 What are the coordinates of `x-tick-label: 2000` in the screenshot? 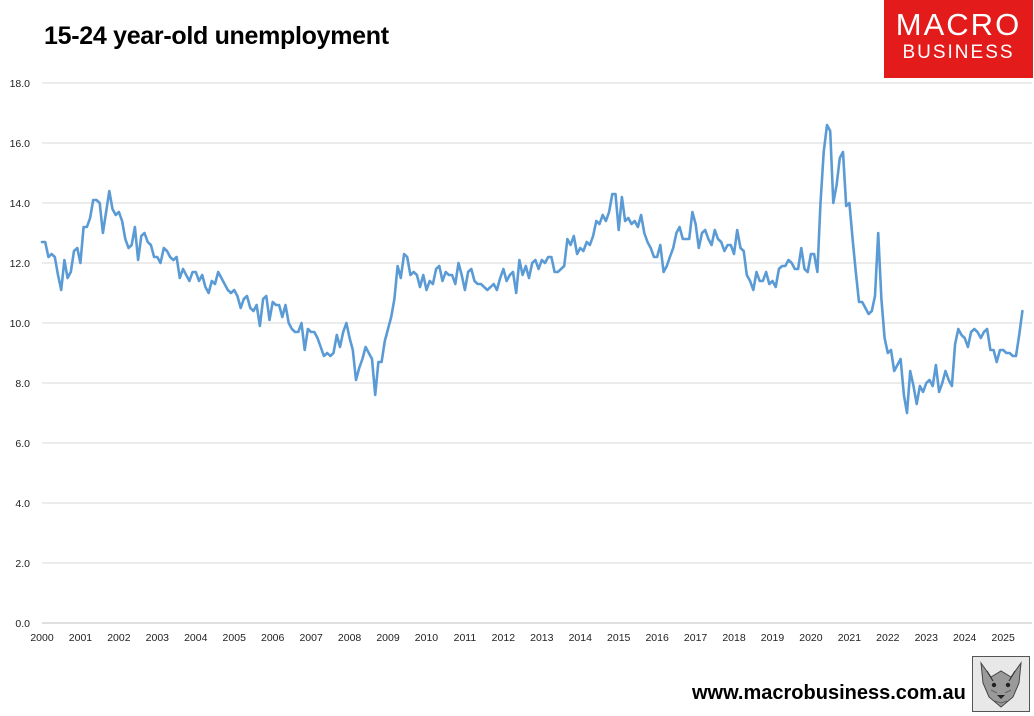 It's located at (42, 638).